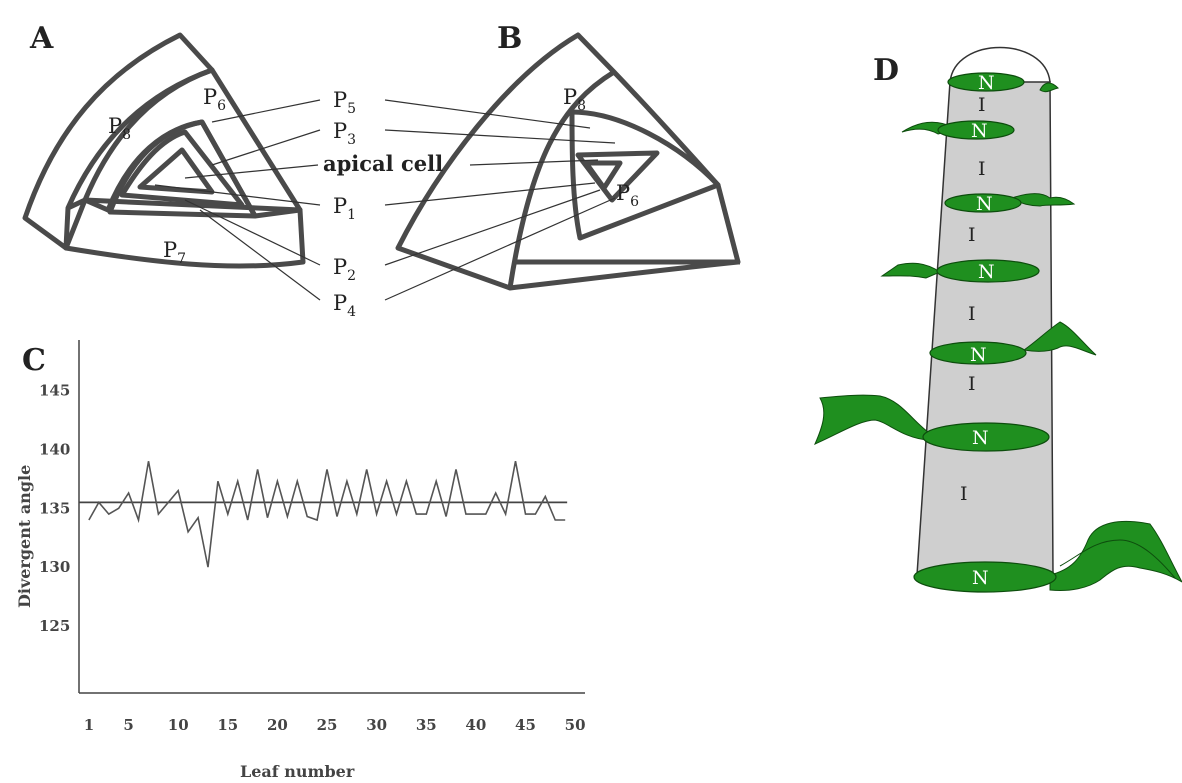 This screenshot has height=783, width=1182. What do you see at coordinates (376, 725) in the screenshot?
I see `x-tick-label: 30` at bounding box center [376, 725].